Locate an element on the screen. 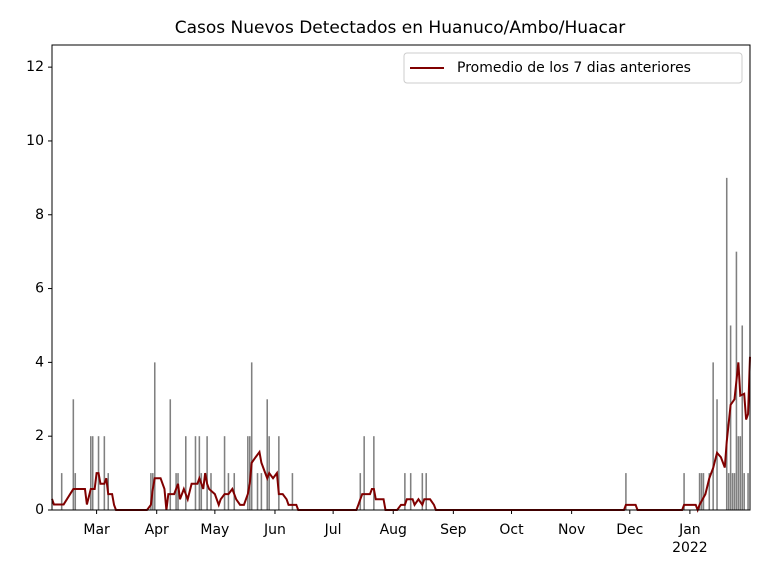 The image size is (768, 576). x-tick-label: Apr is located at coordinates (156, 530).